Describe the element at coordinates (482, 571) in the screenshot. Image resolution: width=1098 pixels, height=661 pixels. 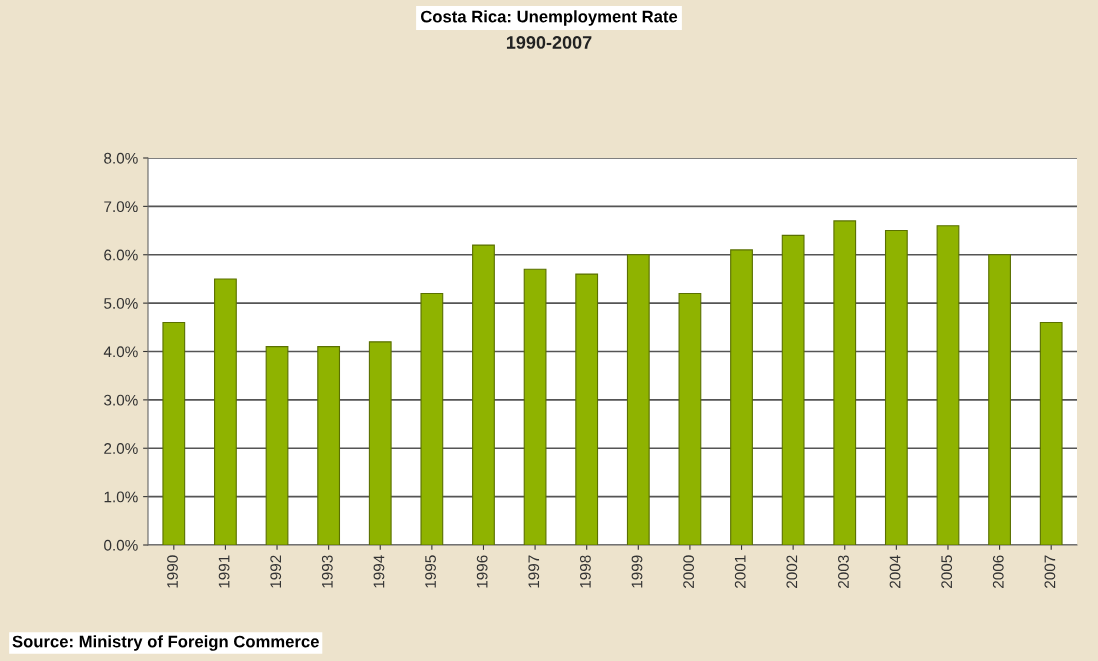
I see `x-tick-label: 1996` at that location.